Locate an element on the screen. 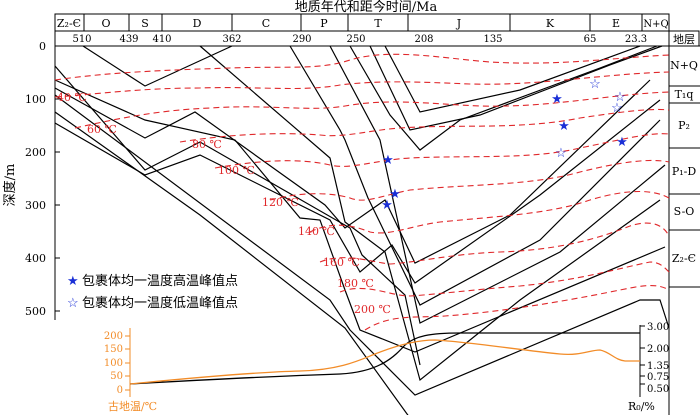 The width and height of the screenshot is (700, 415). ro-tick: 0.50 is located at coordinates (658, 389).